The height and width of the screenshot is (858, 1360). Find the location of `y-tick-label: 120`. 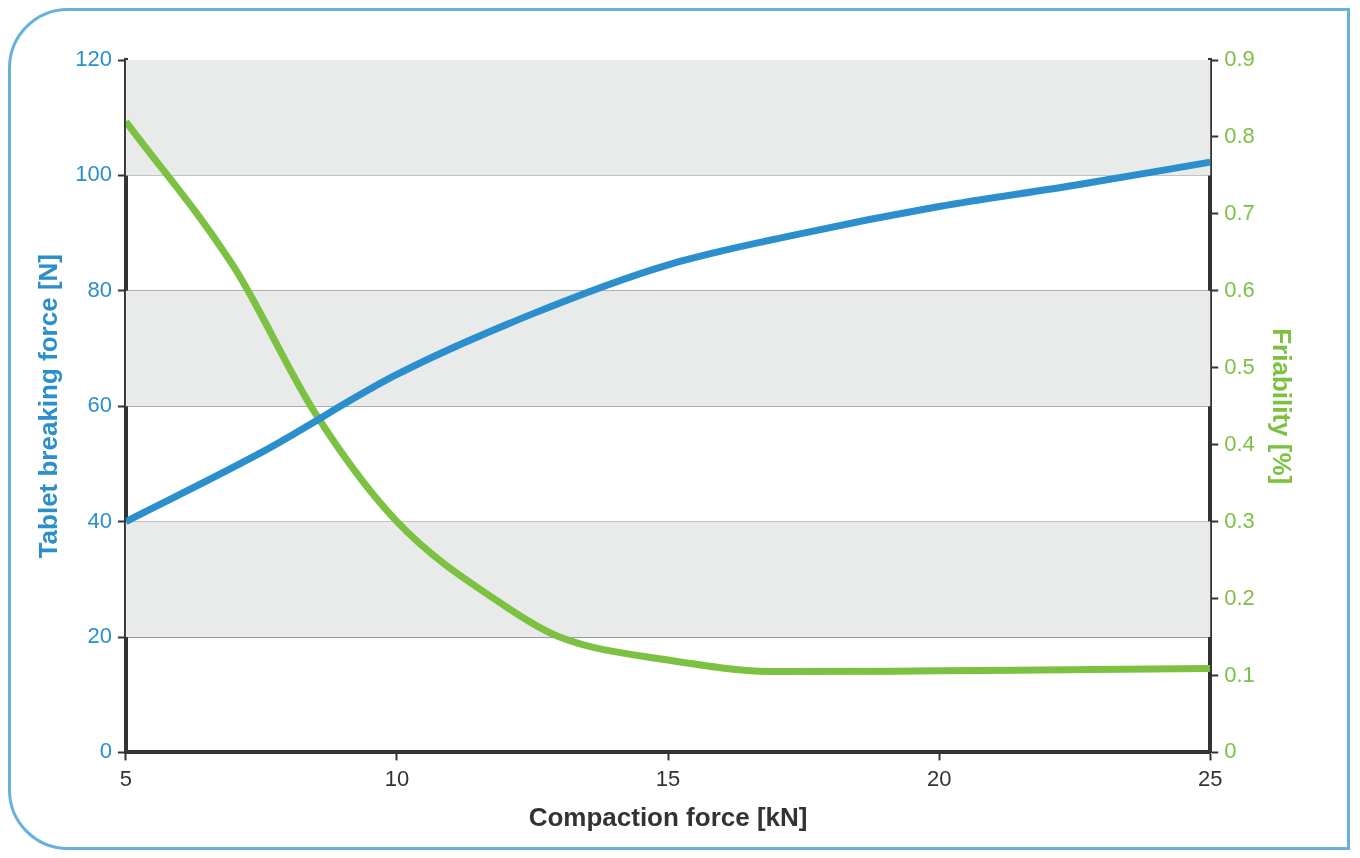

y-tick-label: 120 is located at coordinates (93, 59).